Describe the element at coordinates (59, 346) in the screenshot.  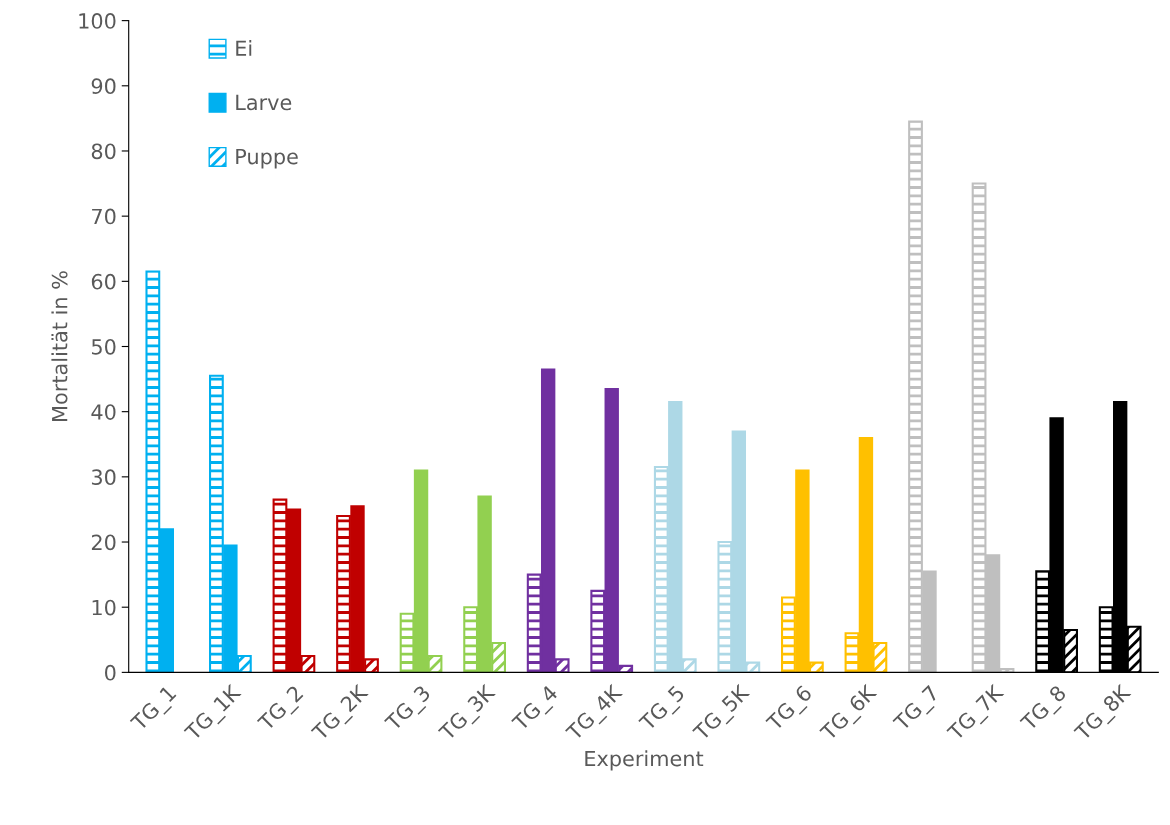
I see `y-axis-title: Mortalität in %` at that location.